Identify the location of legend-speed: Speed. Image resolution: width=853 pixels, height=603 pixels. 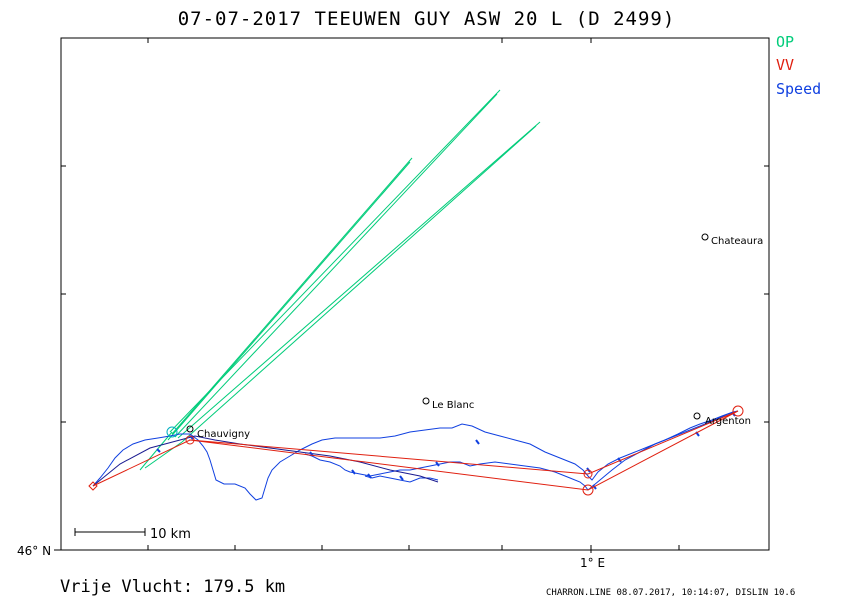
(799, 89).